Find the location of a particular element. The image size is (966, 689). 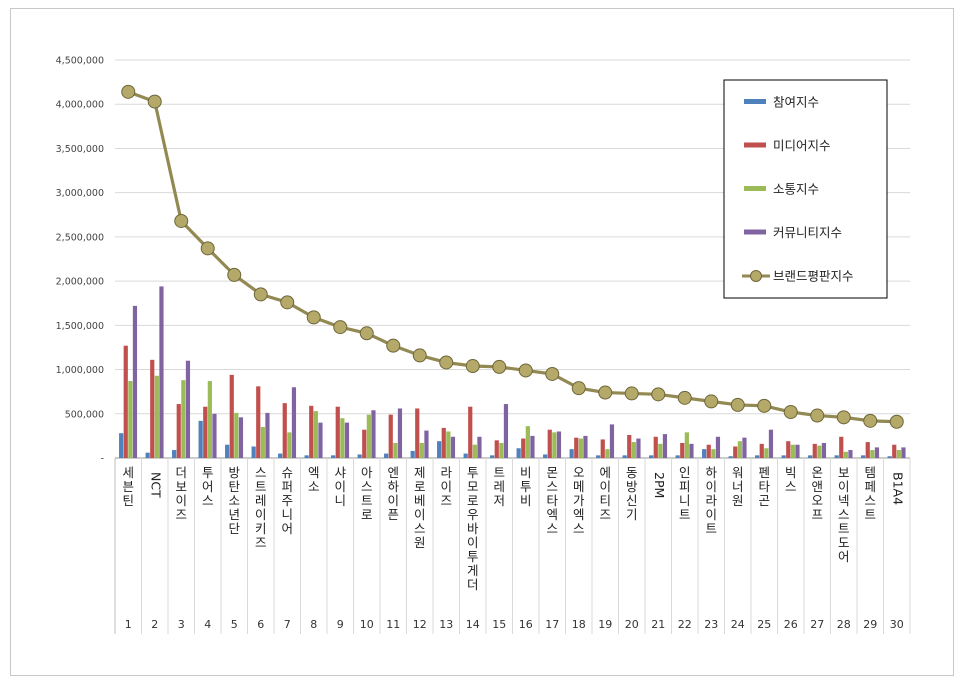

rank-label: 18 is located at coordinates (579, 624).